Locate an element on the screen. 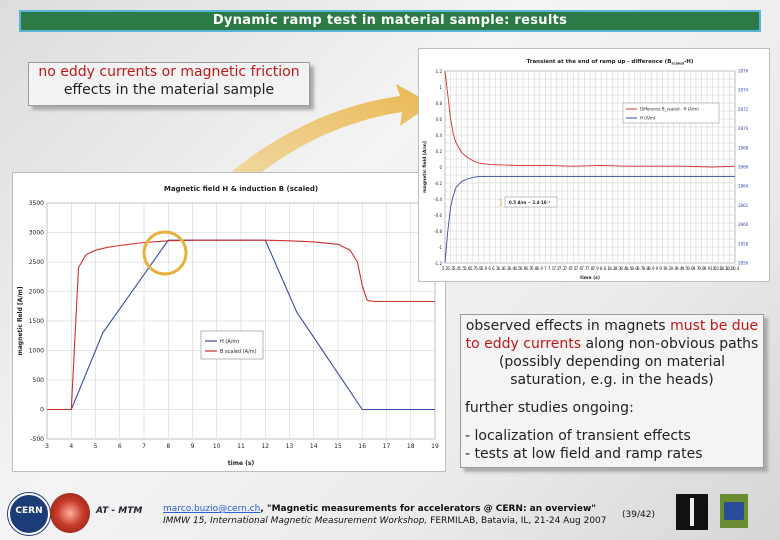 This screenshot has width=780, height=540. y2-tick-label: 2876 is located at coordinates (743, 71).